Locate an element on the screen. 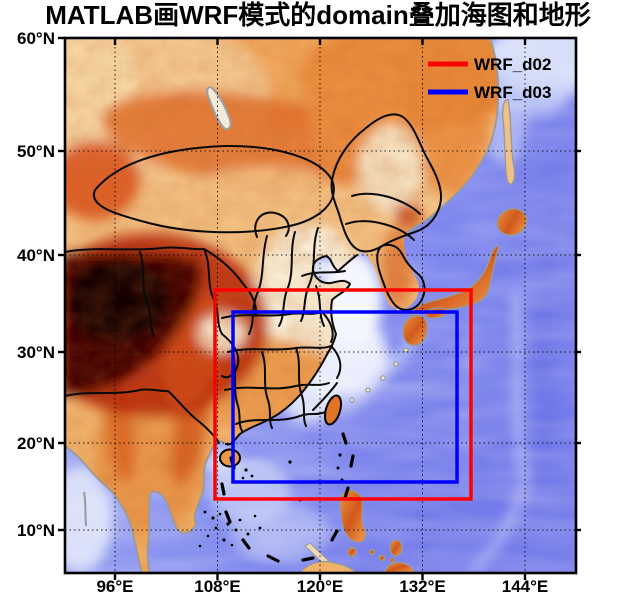 Image resolution: width=636 pixels, height=600 pixels. x-tick-label-120e: 120°E is located at coordinates (320, 586).